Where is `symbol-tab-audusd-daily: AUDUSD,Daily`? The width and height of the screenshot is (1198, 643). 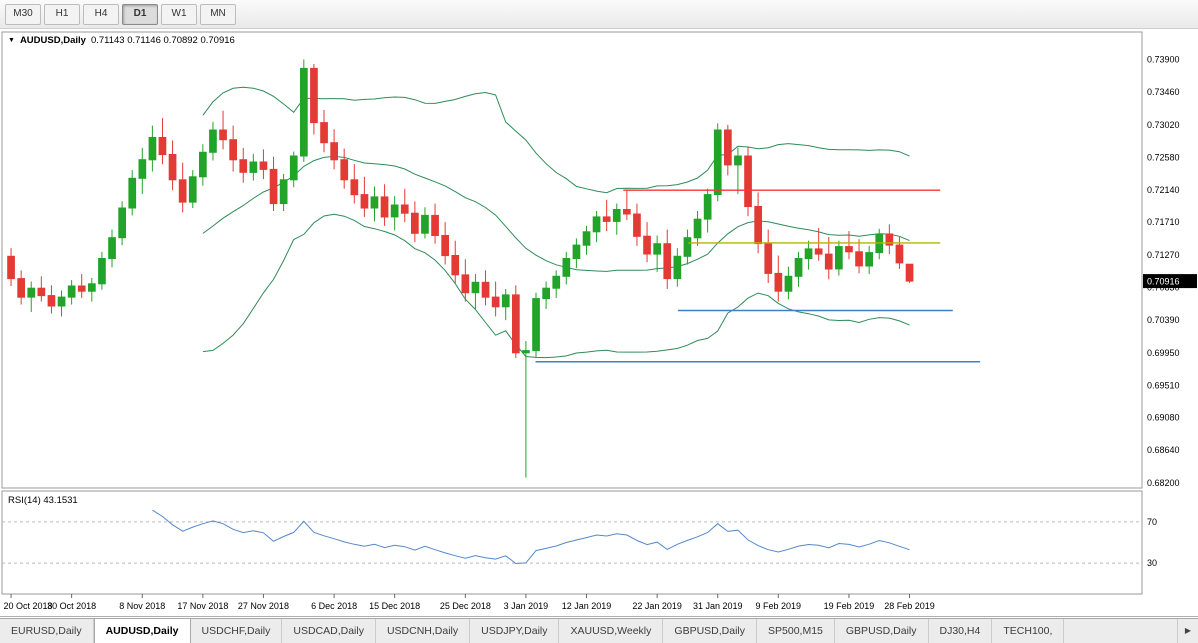
symbol-tab-audusd-daily: AUDUSD,Daily is located at coordinates (142, 631).